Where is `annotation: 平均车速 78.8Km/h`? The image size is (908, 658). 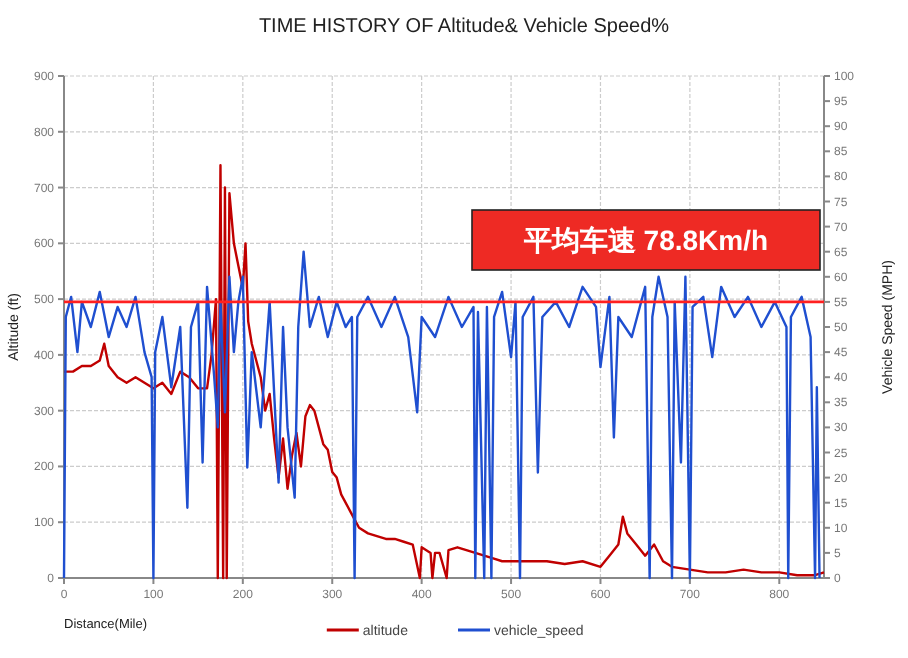
annotation: 平均车速 78.8Km/h is located at coordinates (645, 240).